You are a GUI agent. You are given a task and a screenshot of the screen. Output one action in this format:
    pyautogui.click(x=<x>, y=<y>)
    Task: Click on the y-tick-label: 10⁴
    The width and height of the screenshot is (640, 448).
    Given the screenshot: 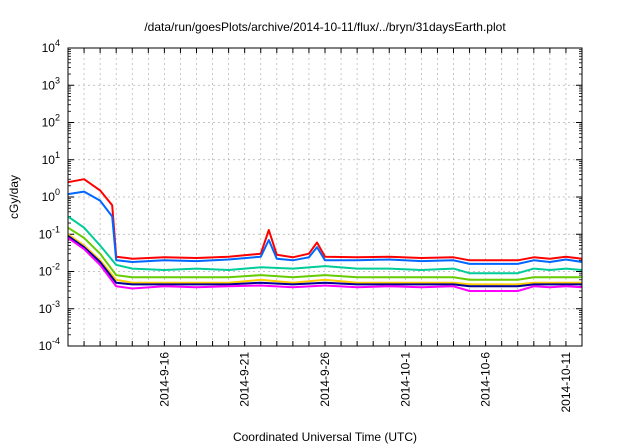 What is the action you would take?
    pyautogui.click(x=51, y=46)
    